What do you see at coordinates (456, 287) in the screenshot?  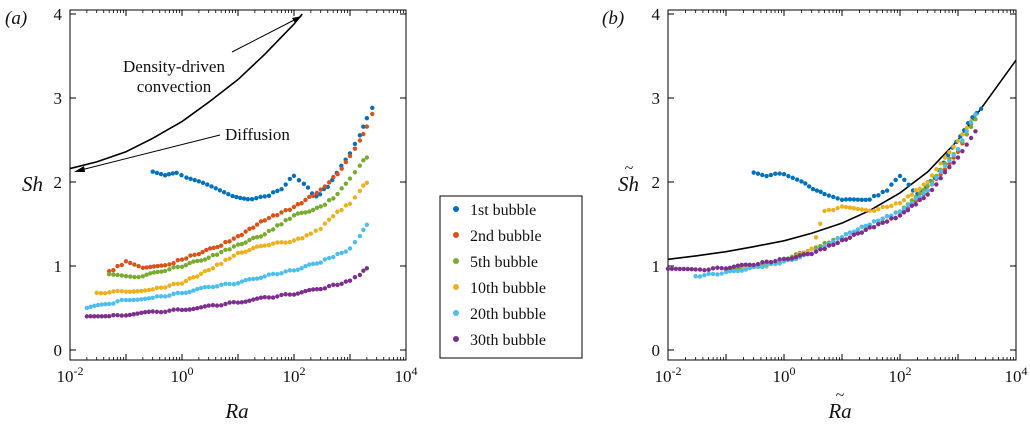 I see `legend-marker` at bounding box center [456, 287].